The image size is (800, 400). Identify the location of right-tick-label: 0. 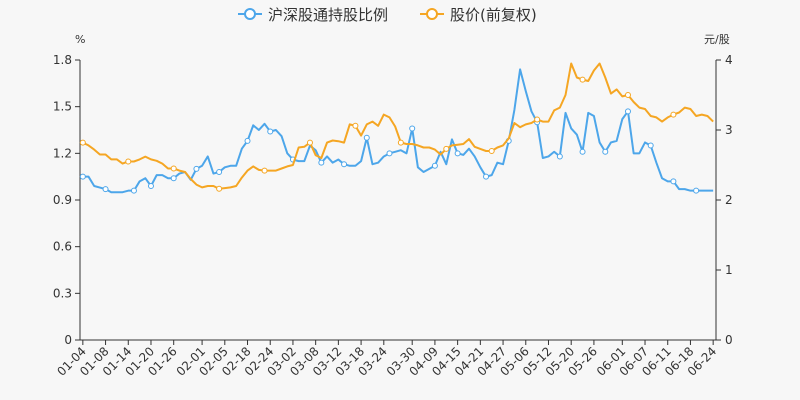
(729, 340).